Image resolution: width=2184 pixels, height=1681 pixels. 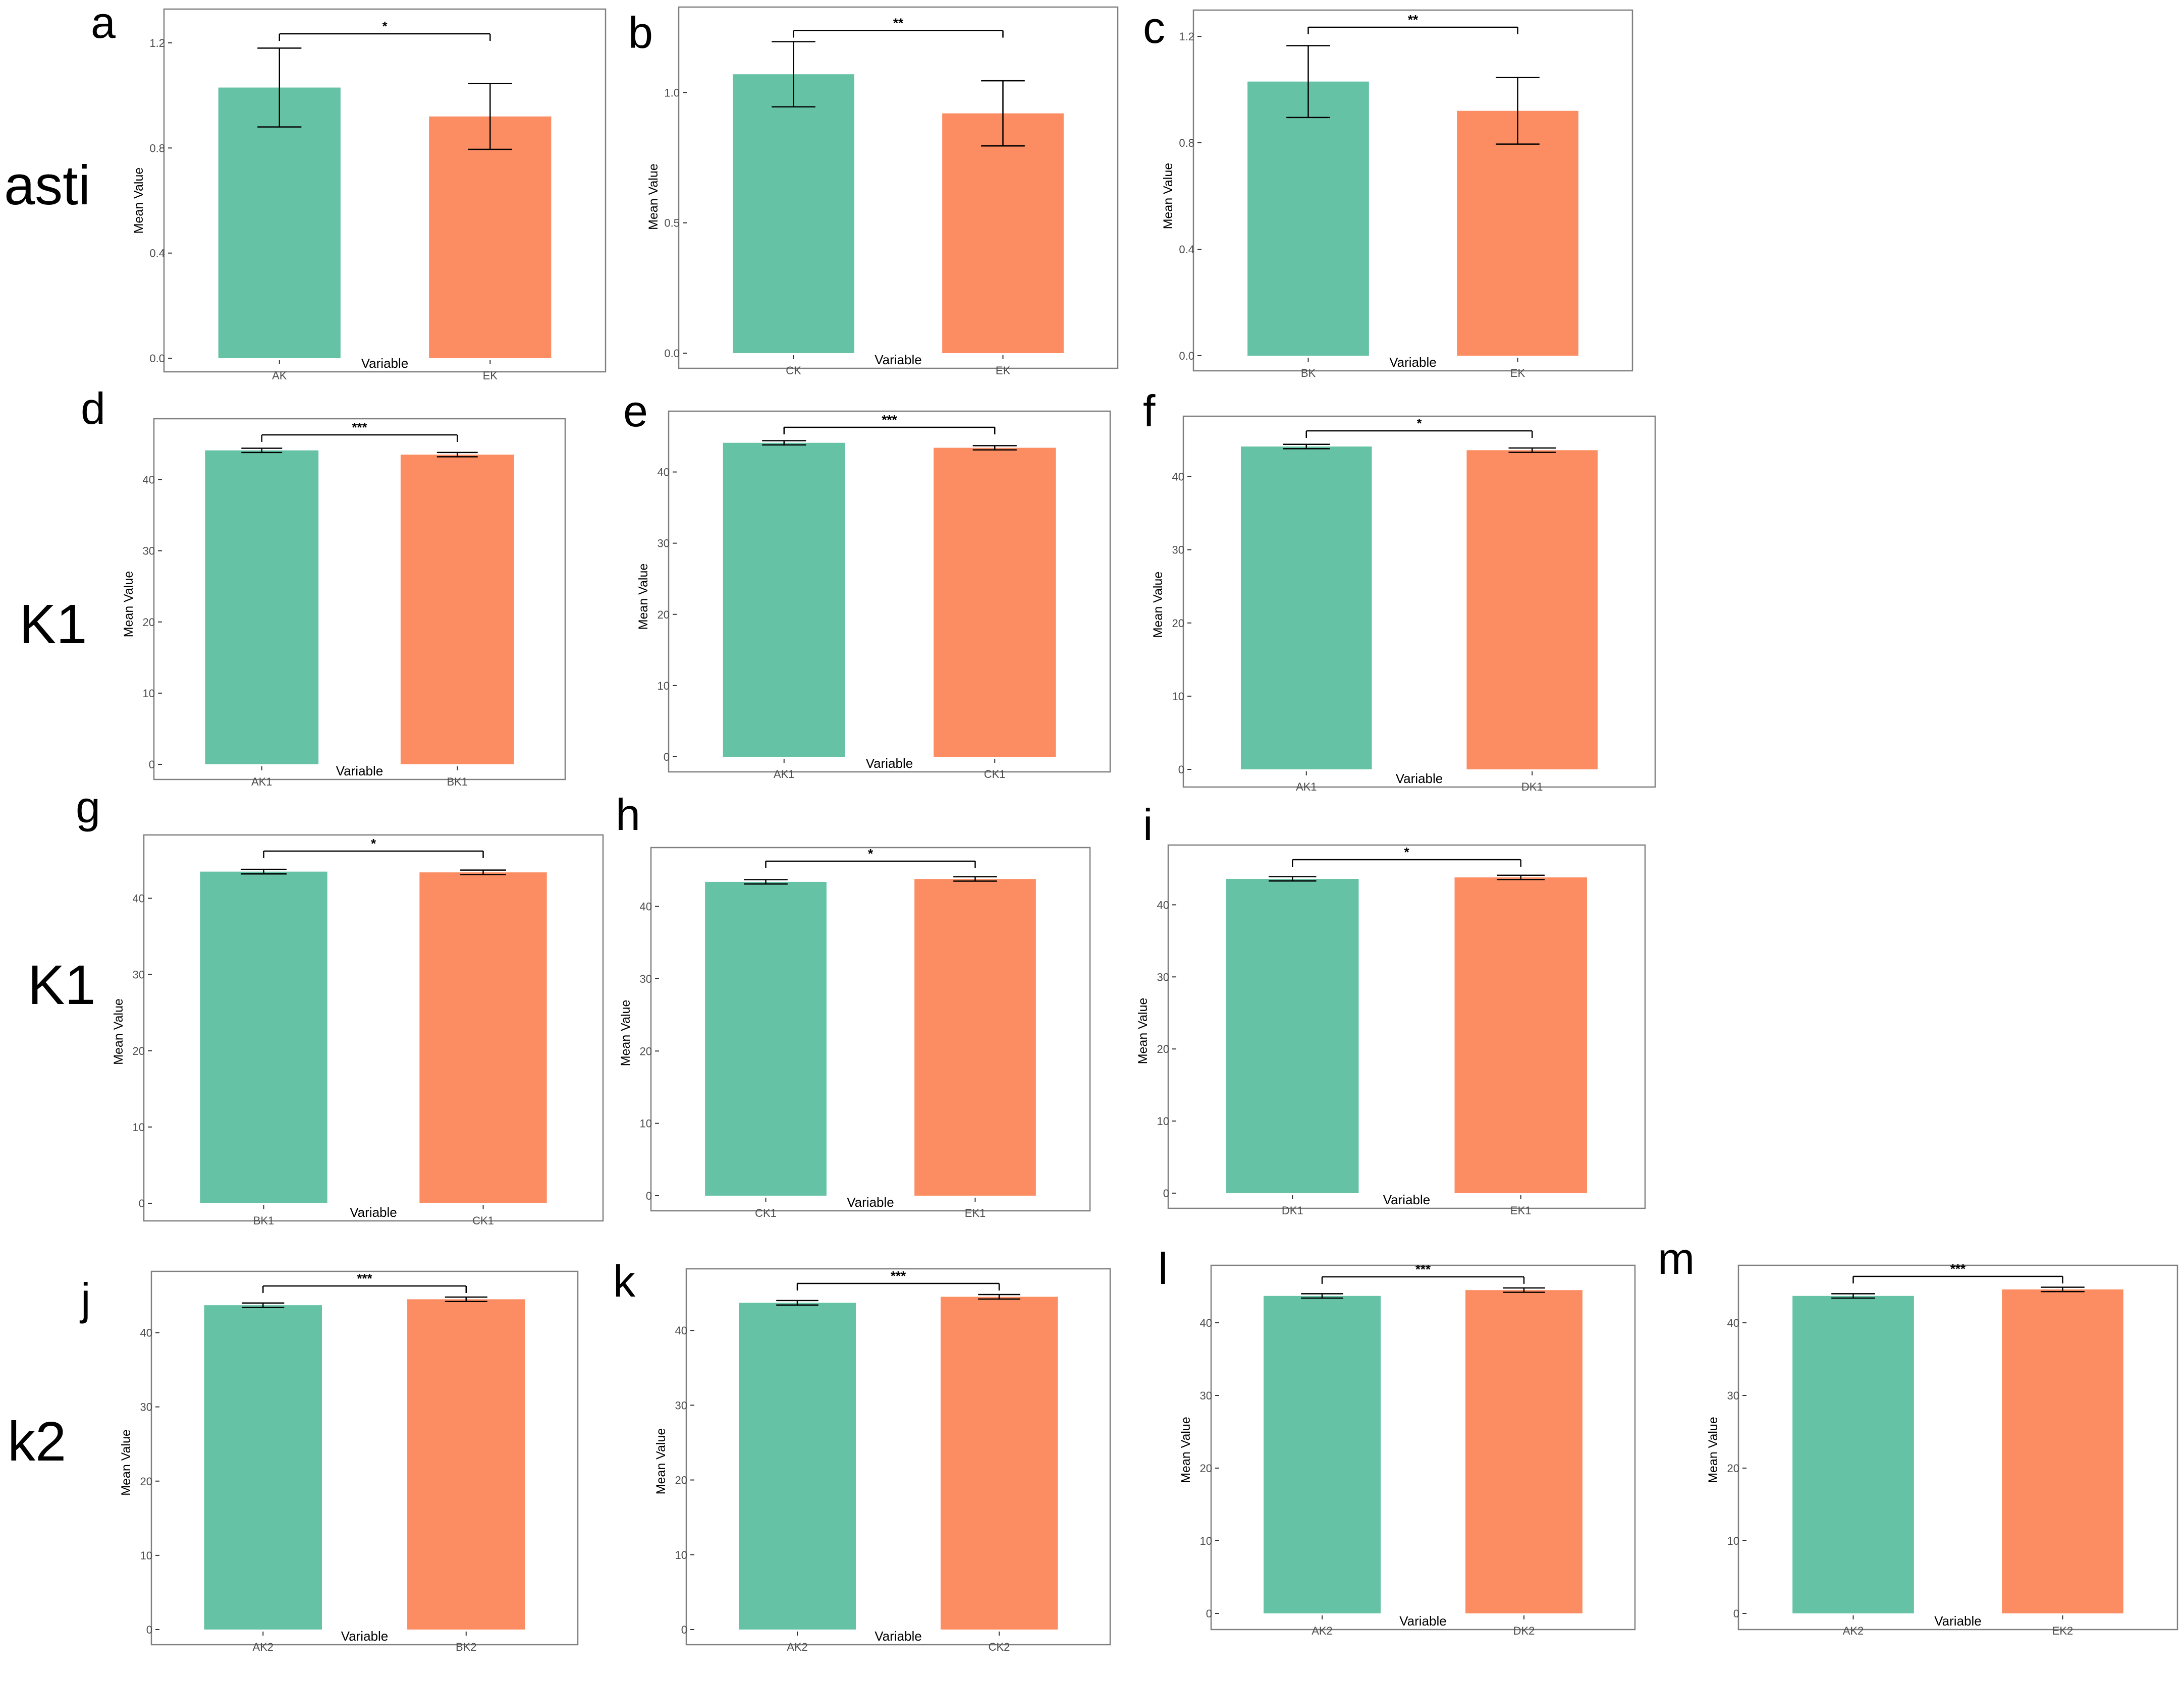 I want to click on panel-letter: m, so click(x=1676, y=1259).